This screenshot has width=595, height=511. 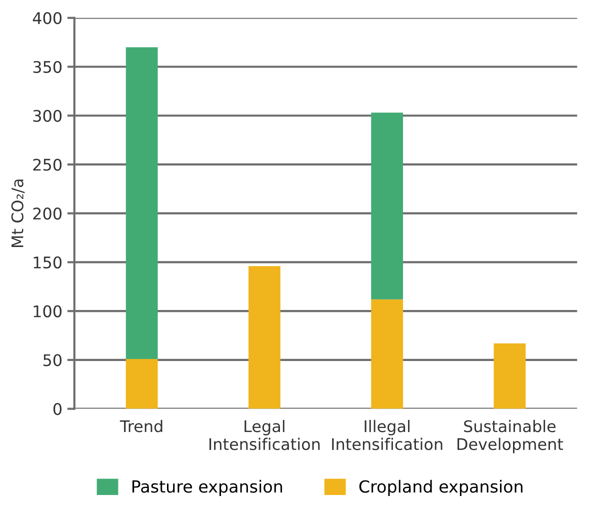 I want to click on y-tick-label: 50, so click(x=52, y=360).